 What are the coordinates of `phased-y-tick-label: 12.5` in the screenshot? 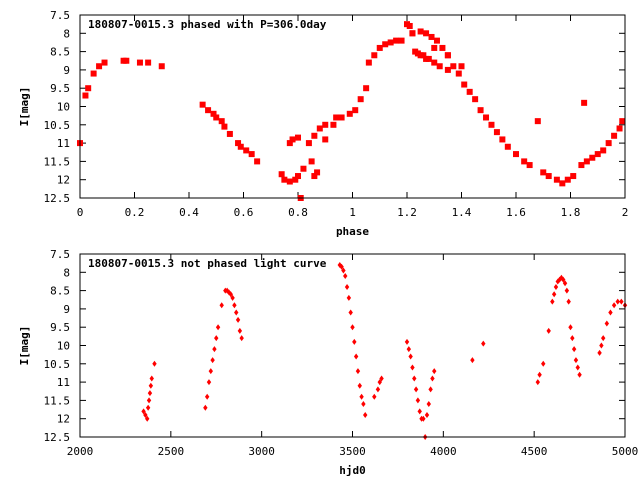 It's located at (57, 198).